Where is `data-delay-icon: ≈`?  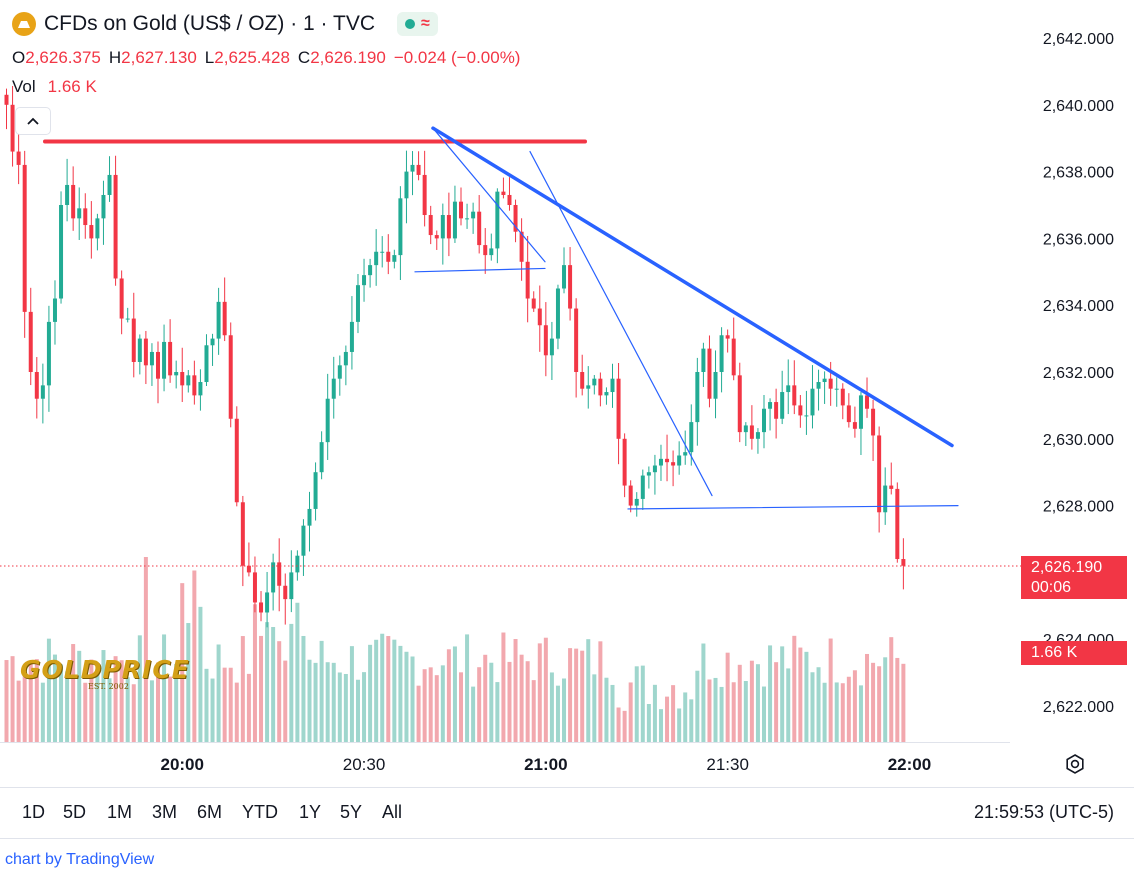 data-delay-icon: ≈ is located at coordinates (425, 23).